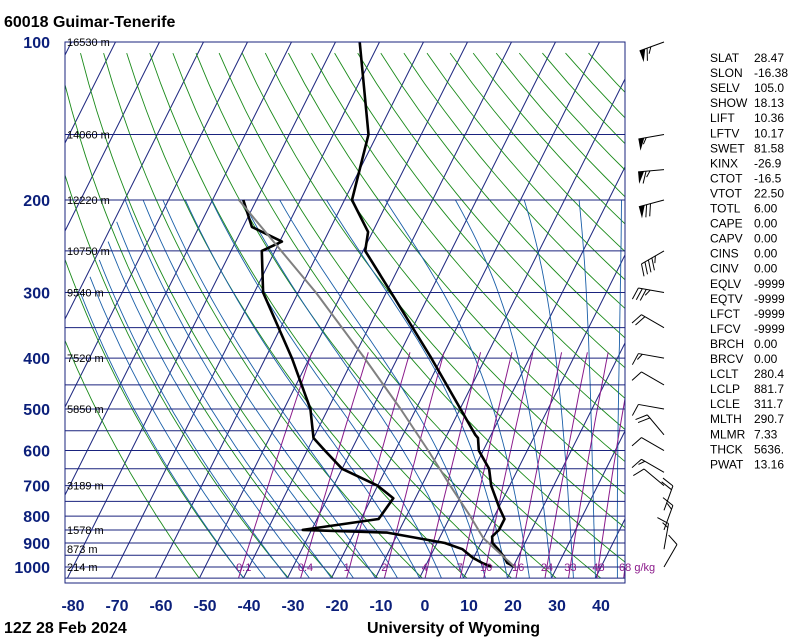 This screenshot has height=640, width=800. I want to click on pressure-tick-label: 400, so click(36, 359).